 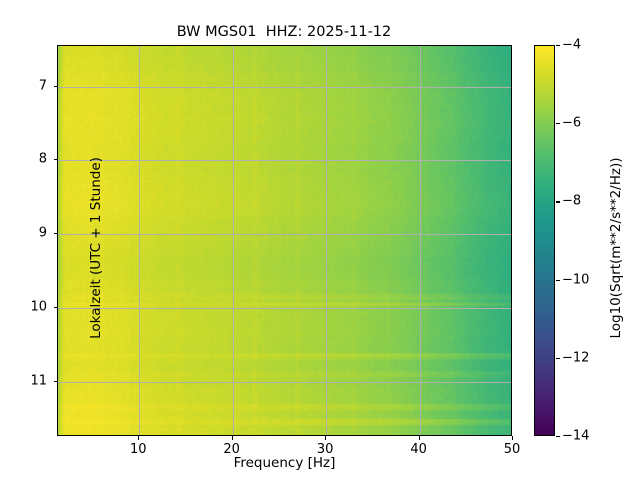 I want to click on colorbar-tick-label: −6, so click(x=572, y=123).